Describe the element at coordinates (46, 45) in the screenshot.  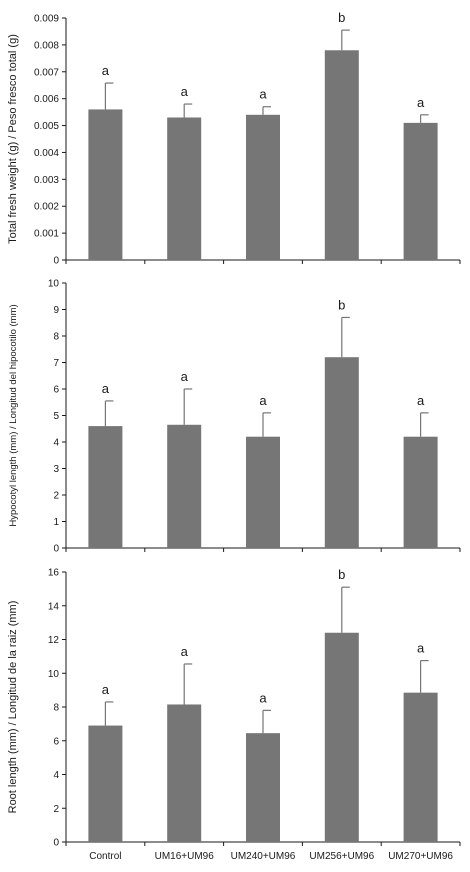
I see `y-tick-label: 0.008` at that location.